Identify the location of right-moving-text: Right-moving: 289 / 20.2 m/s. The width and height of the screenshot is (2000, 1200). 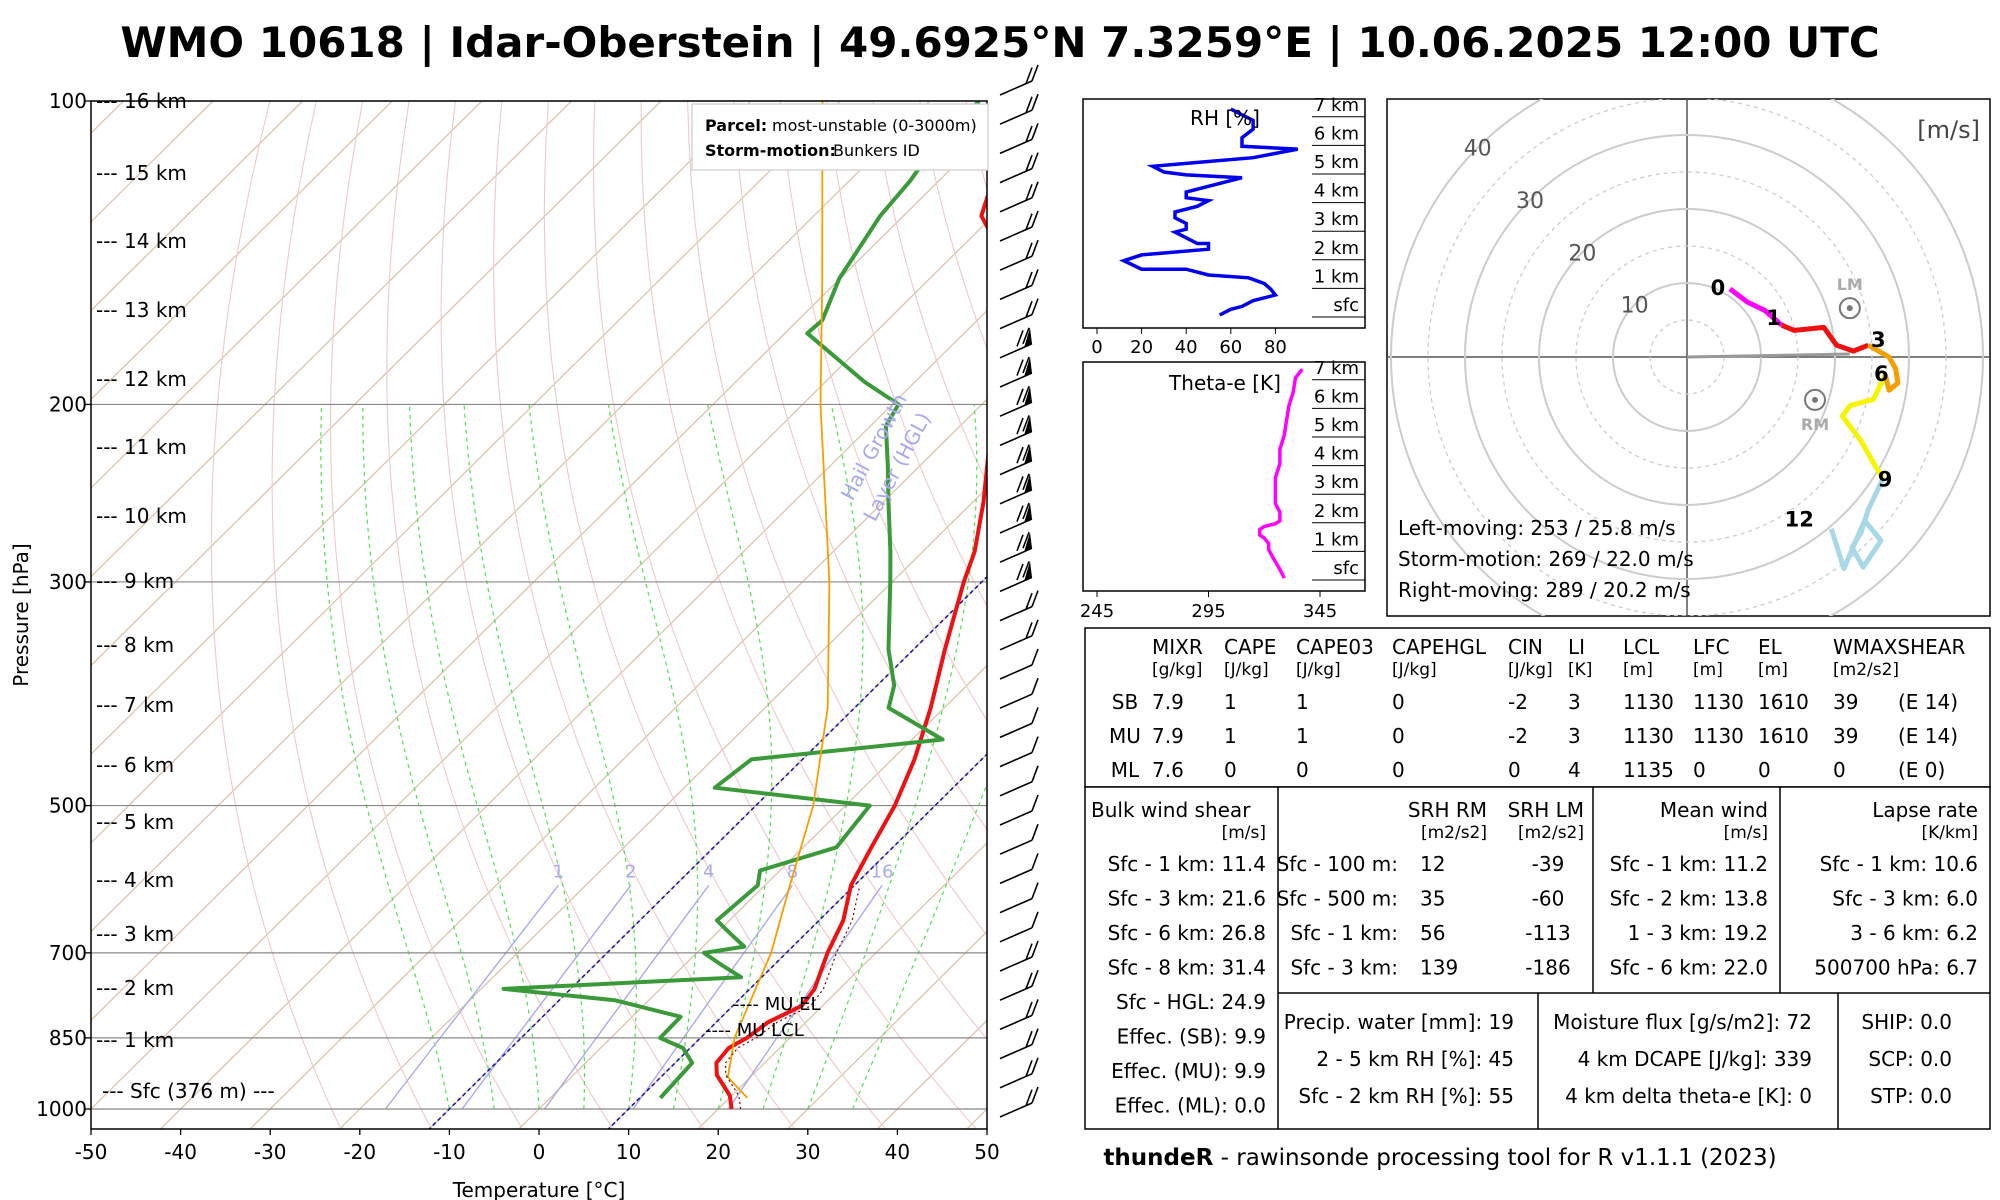
(1544, 590).